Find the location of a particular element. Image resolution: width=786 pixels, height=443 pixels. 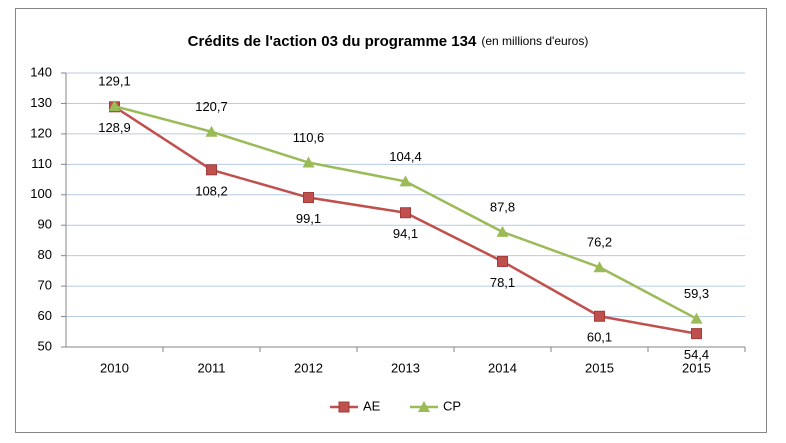

data-label: 104,4 is located at coordinates (405, 156).